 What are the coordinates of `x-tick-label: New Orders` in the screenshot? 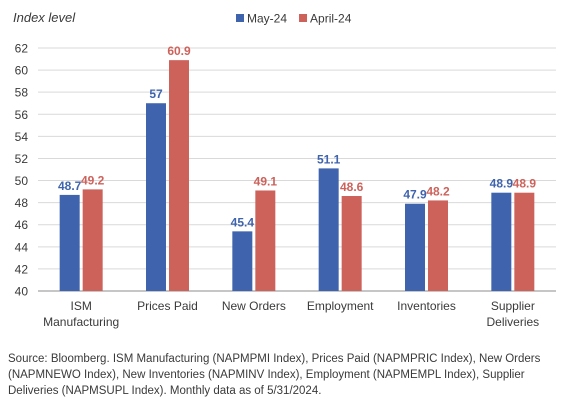 It's located at (254, 306).